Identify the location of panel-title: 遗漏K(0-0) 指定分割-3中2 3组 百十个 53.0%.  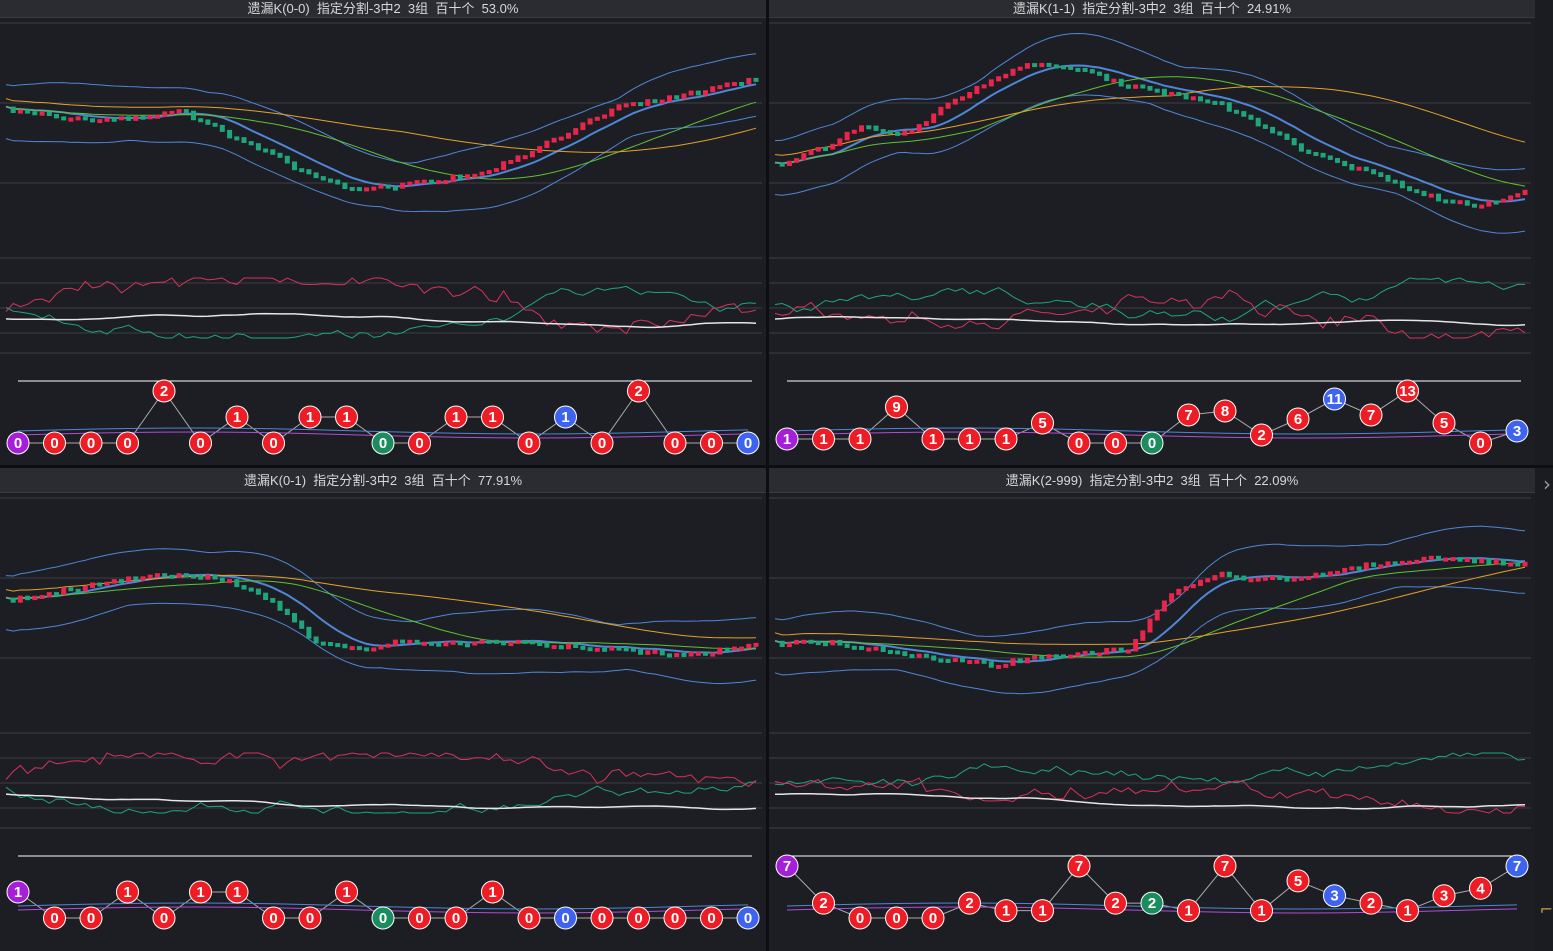
(383, 9).